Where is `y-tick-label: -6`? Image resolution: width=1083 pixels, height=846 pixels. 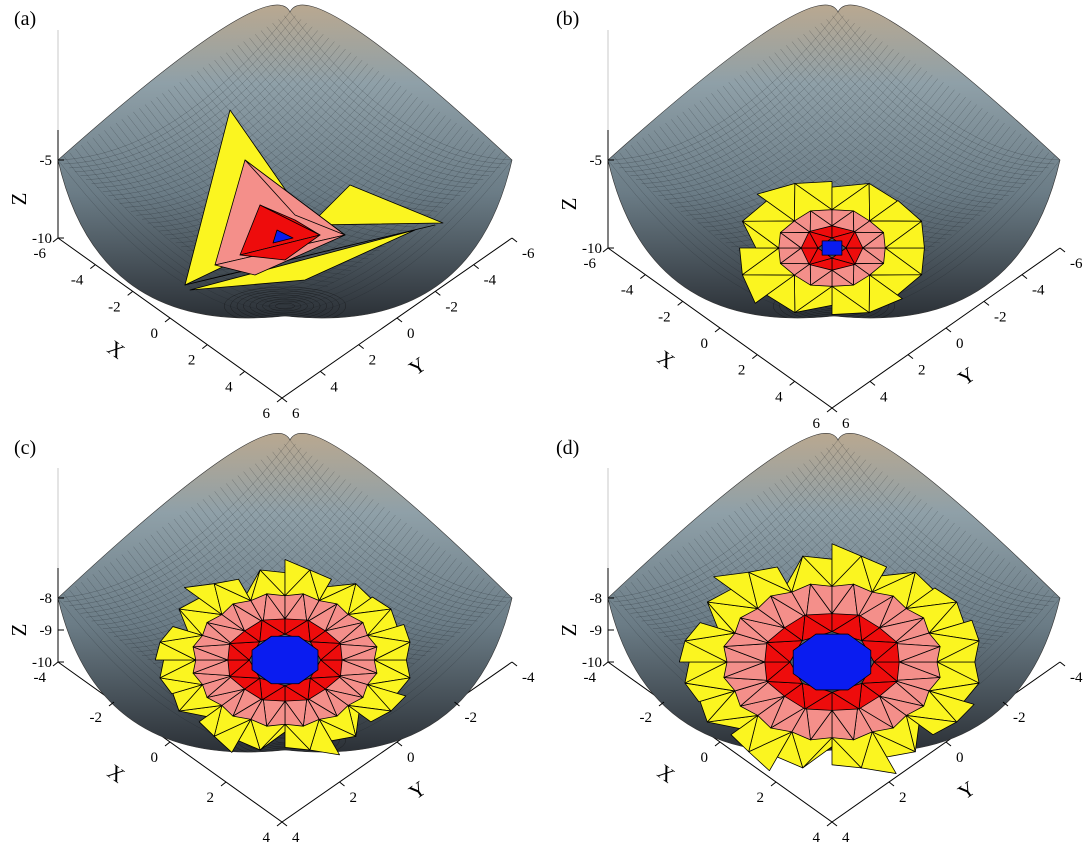 y-tick-label: -6 is located at coordinates (1076, 264).